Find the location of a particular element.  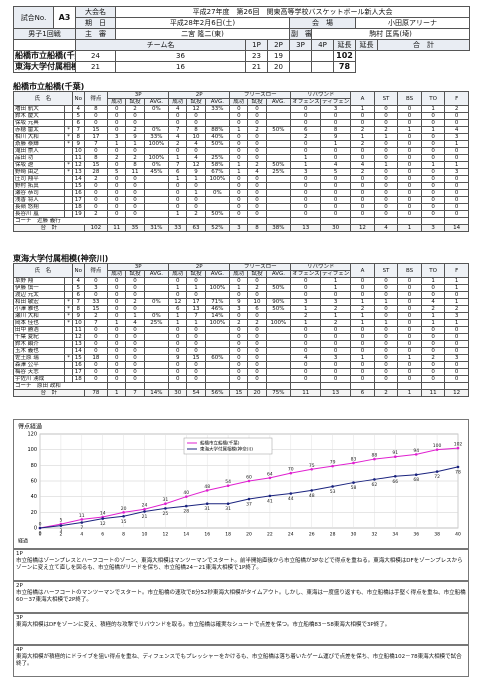

stat-cell: 3 is located at coordinates (336, 109).